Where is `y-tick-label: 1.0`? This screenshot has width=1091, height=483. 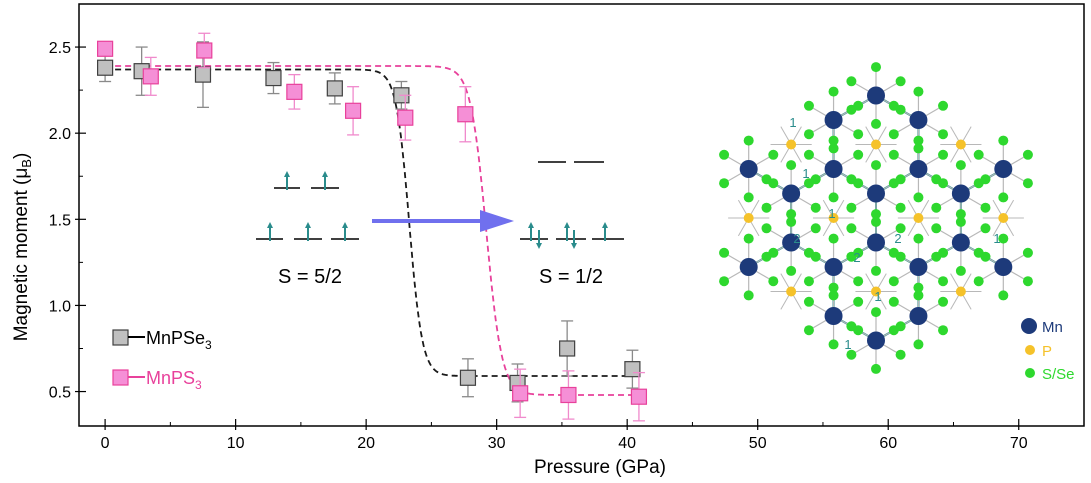
y-tick-label: 1.0 is located at coordinates (60, 306).